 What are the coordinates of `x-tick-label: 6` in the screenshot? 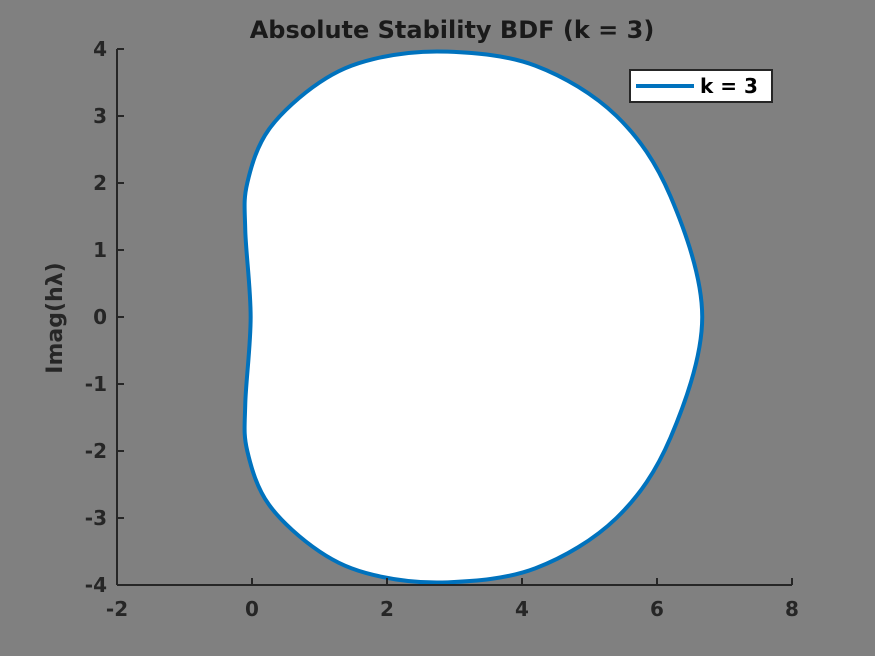 It's located at (657, 609).